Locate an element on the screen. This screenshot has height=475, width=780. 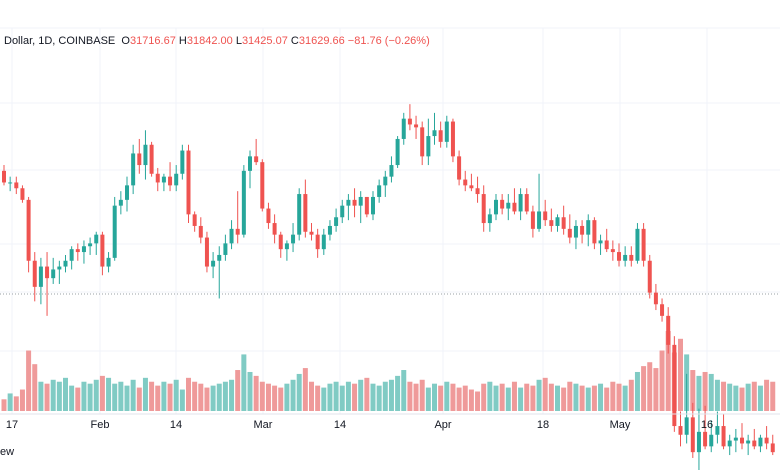
change-value: −81.76 (−0.26%) is located at coordinates (388, 41).